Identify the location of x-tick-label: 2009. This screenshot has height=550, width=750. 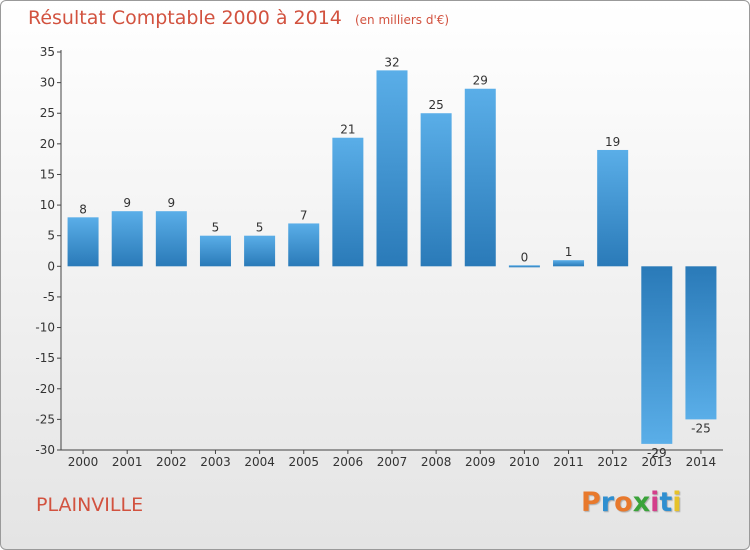
(480, 462).